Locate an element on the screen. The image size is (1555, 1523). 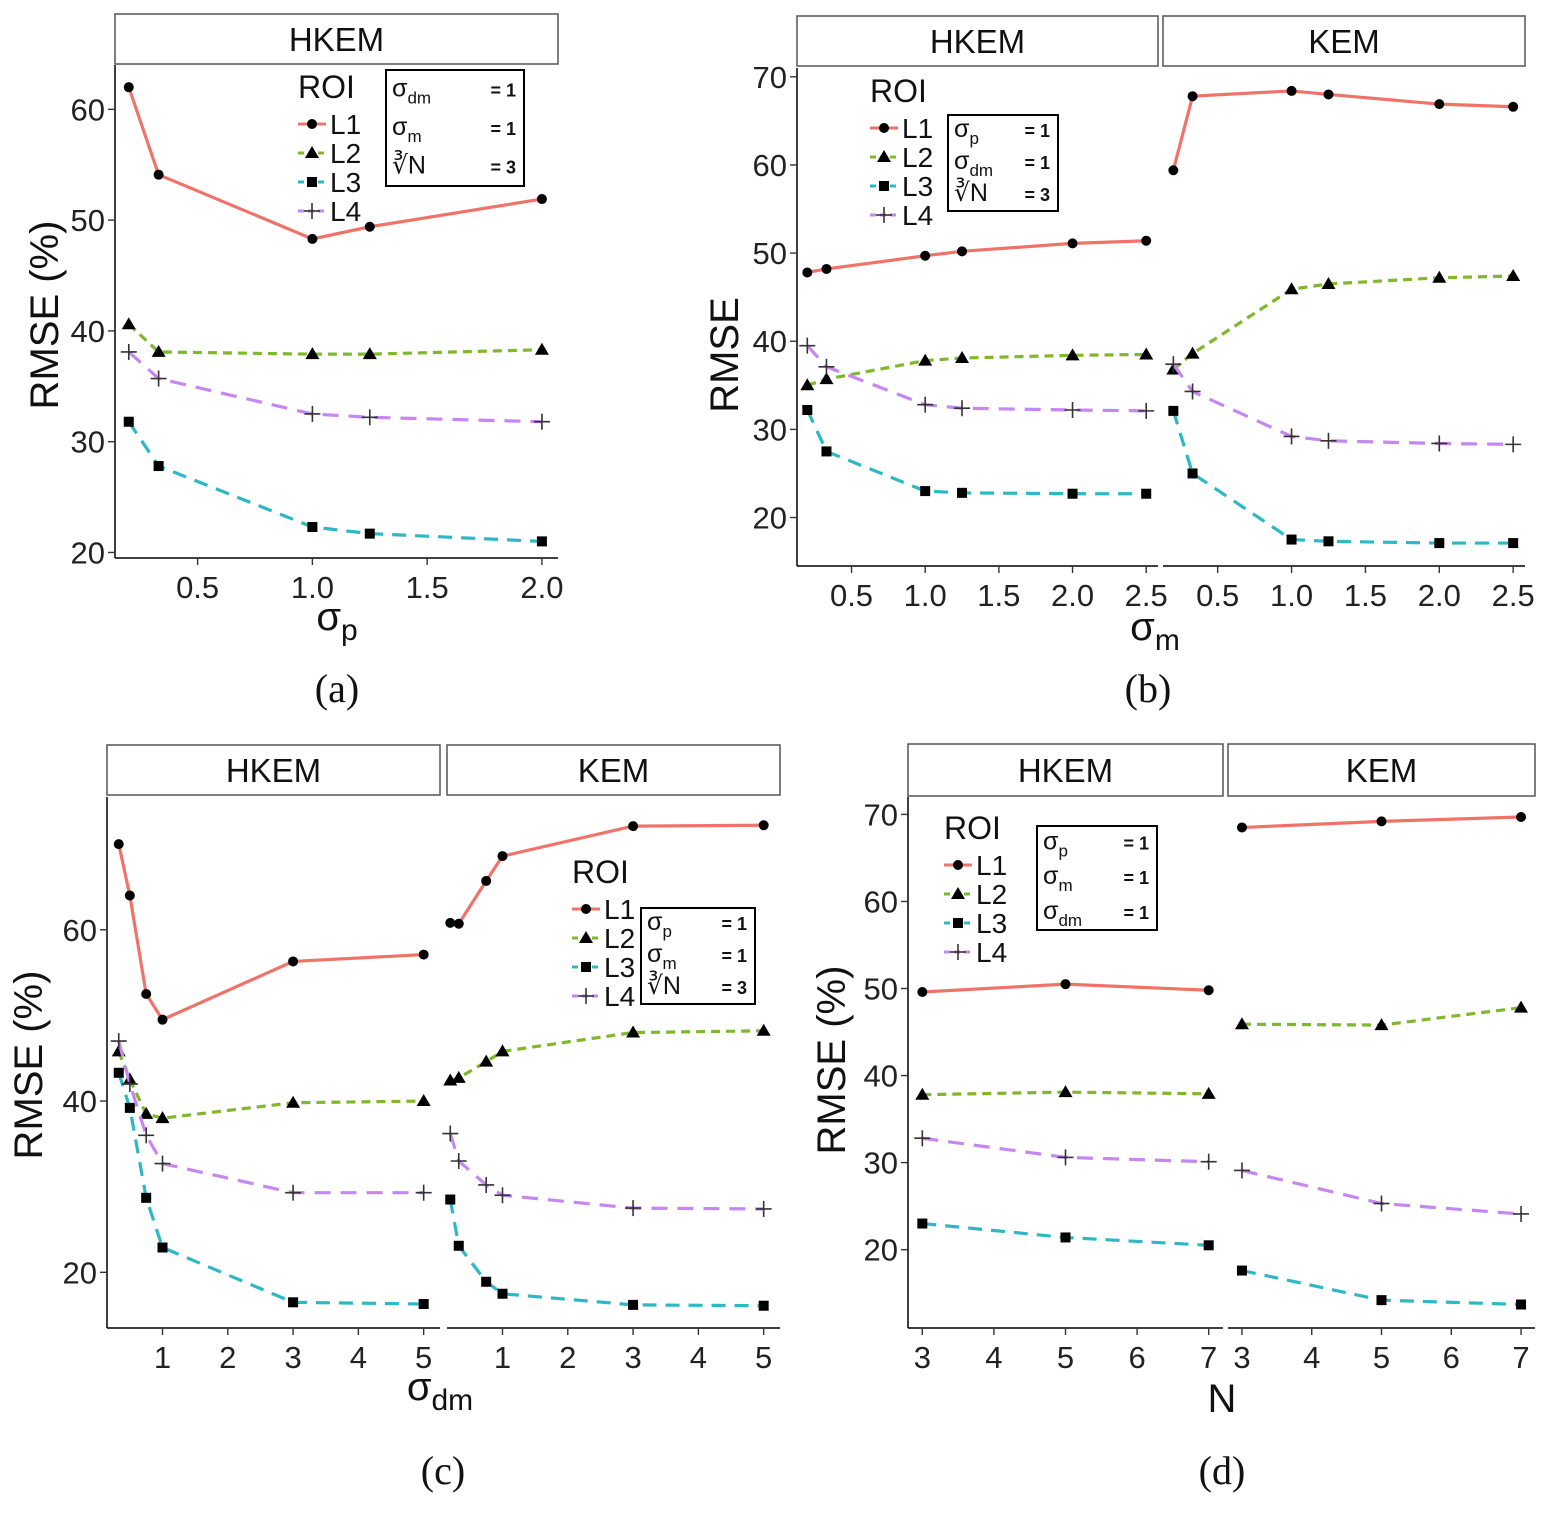
legend-item-l3: L3 is located at coordinates (329, 182).